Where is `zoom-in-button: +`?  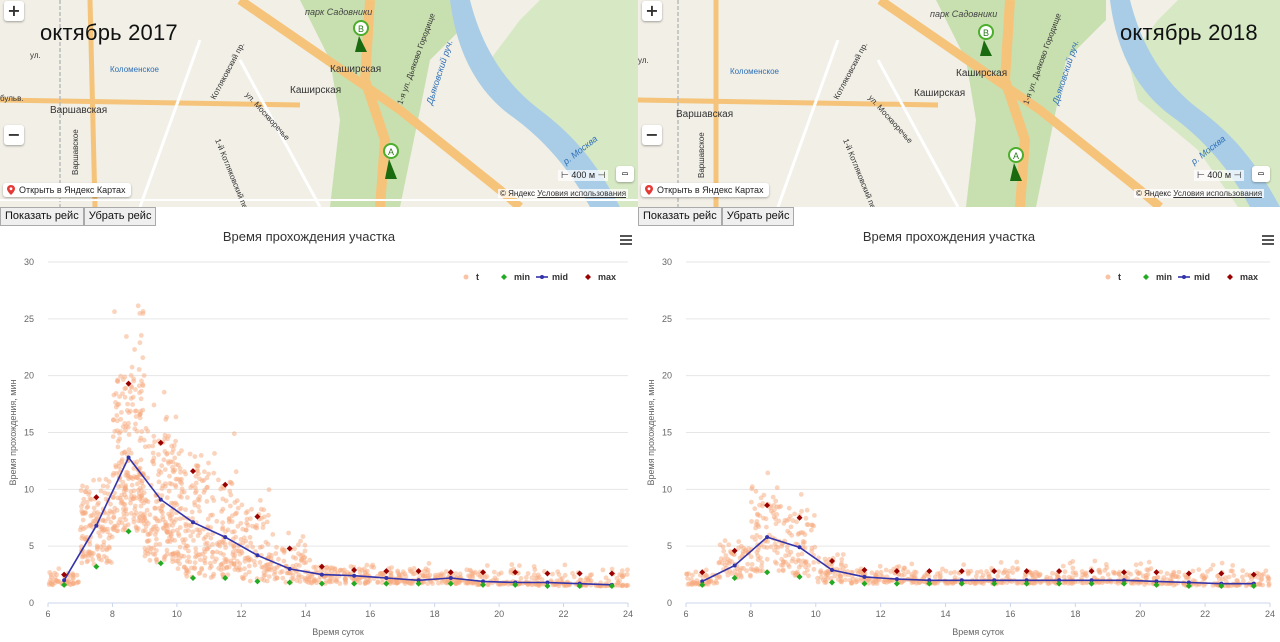 zoom-in-button: + is located at coordinates (652, 11).